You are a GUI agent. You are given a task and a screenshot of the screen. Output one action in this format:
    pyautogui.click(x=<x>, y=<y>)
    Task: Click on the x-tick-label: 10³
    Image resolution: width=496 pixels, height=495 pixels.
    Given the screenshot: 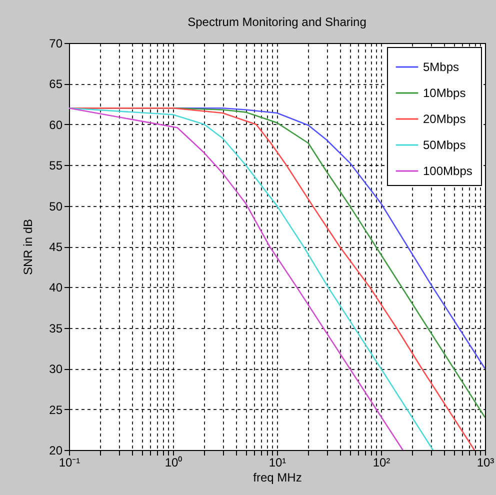 What is the action you would take?
    pyautogui.click(x=485, y=463)
    